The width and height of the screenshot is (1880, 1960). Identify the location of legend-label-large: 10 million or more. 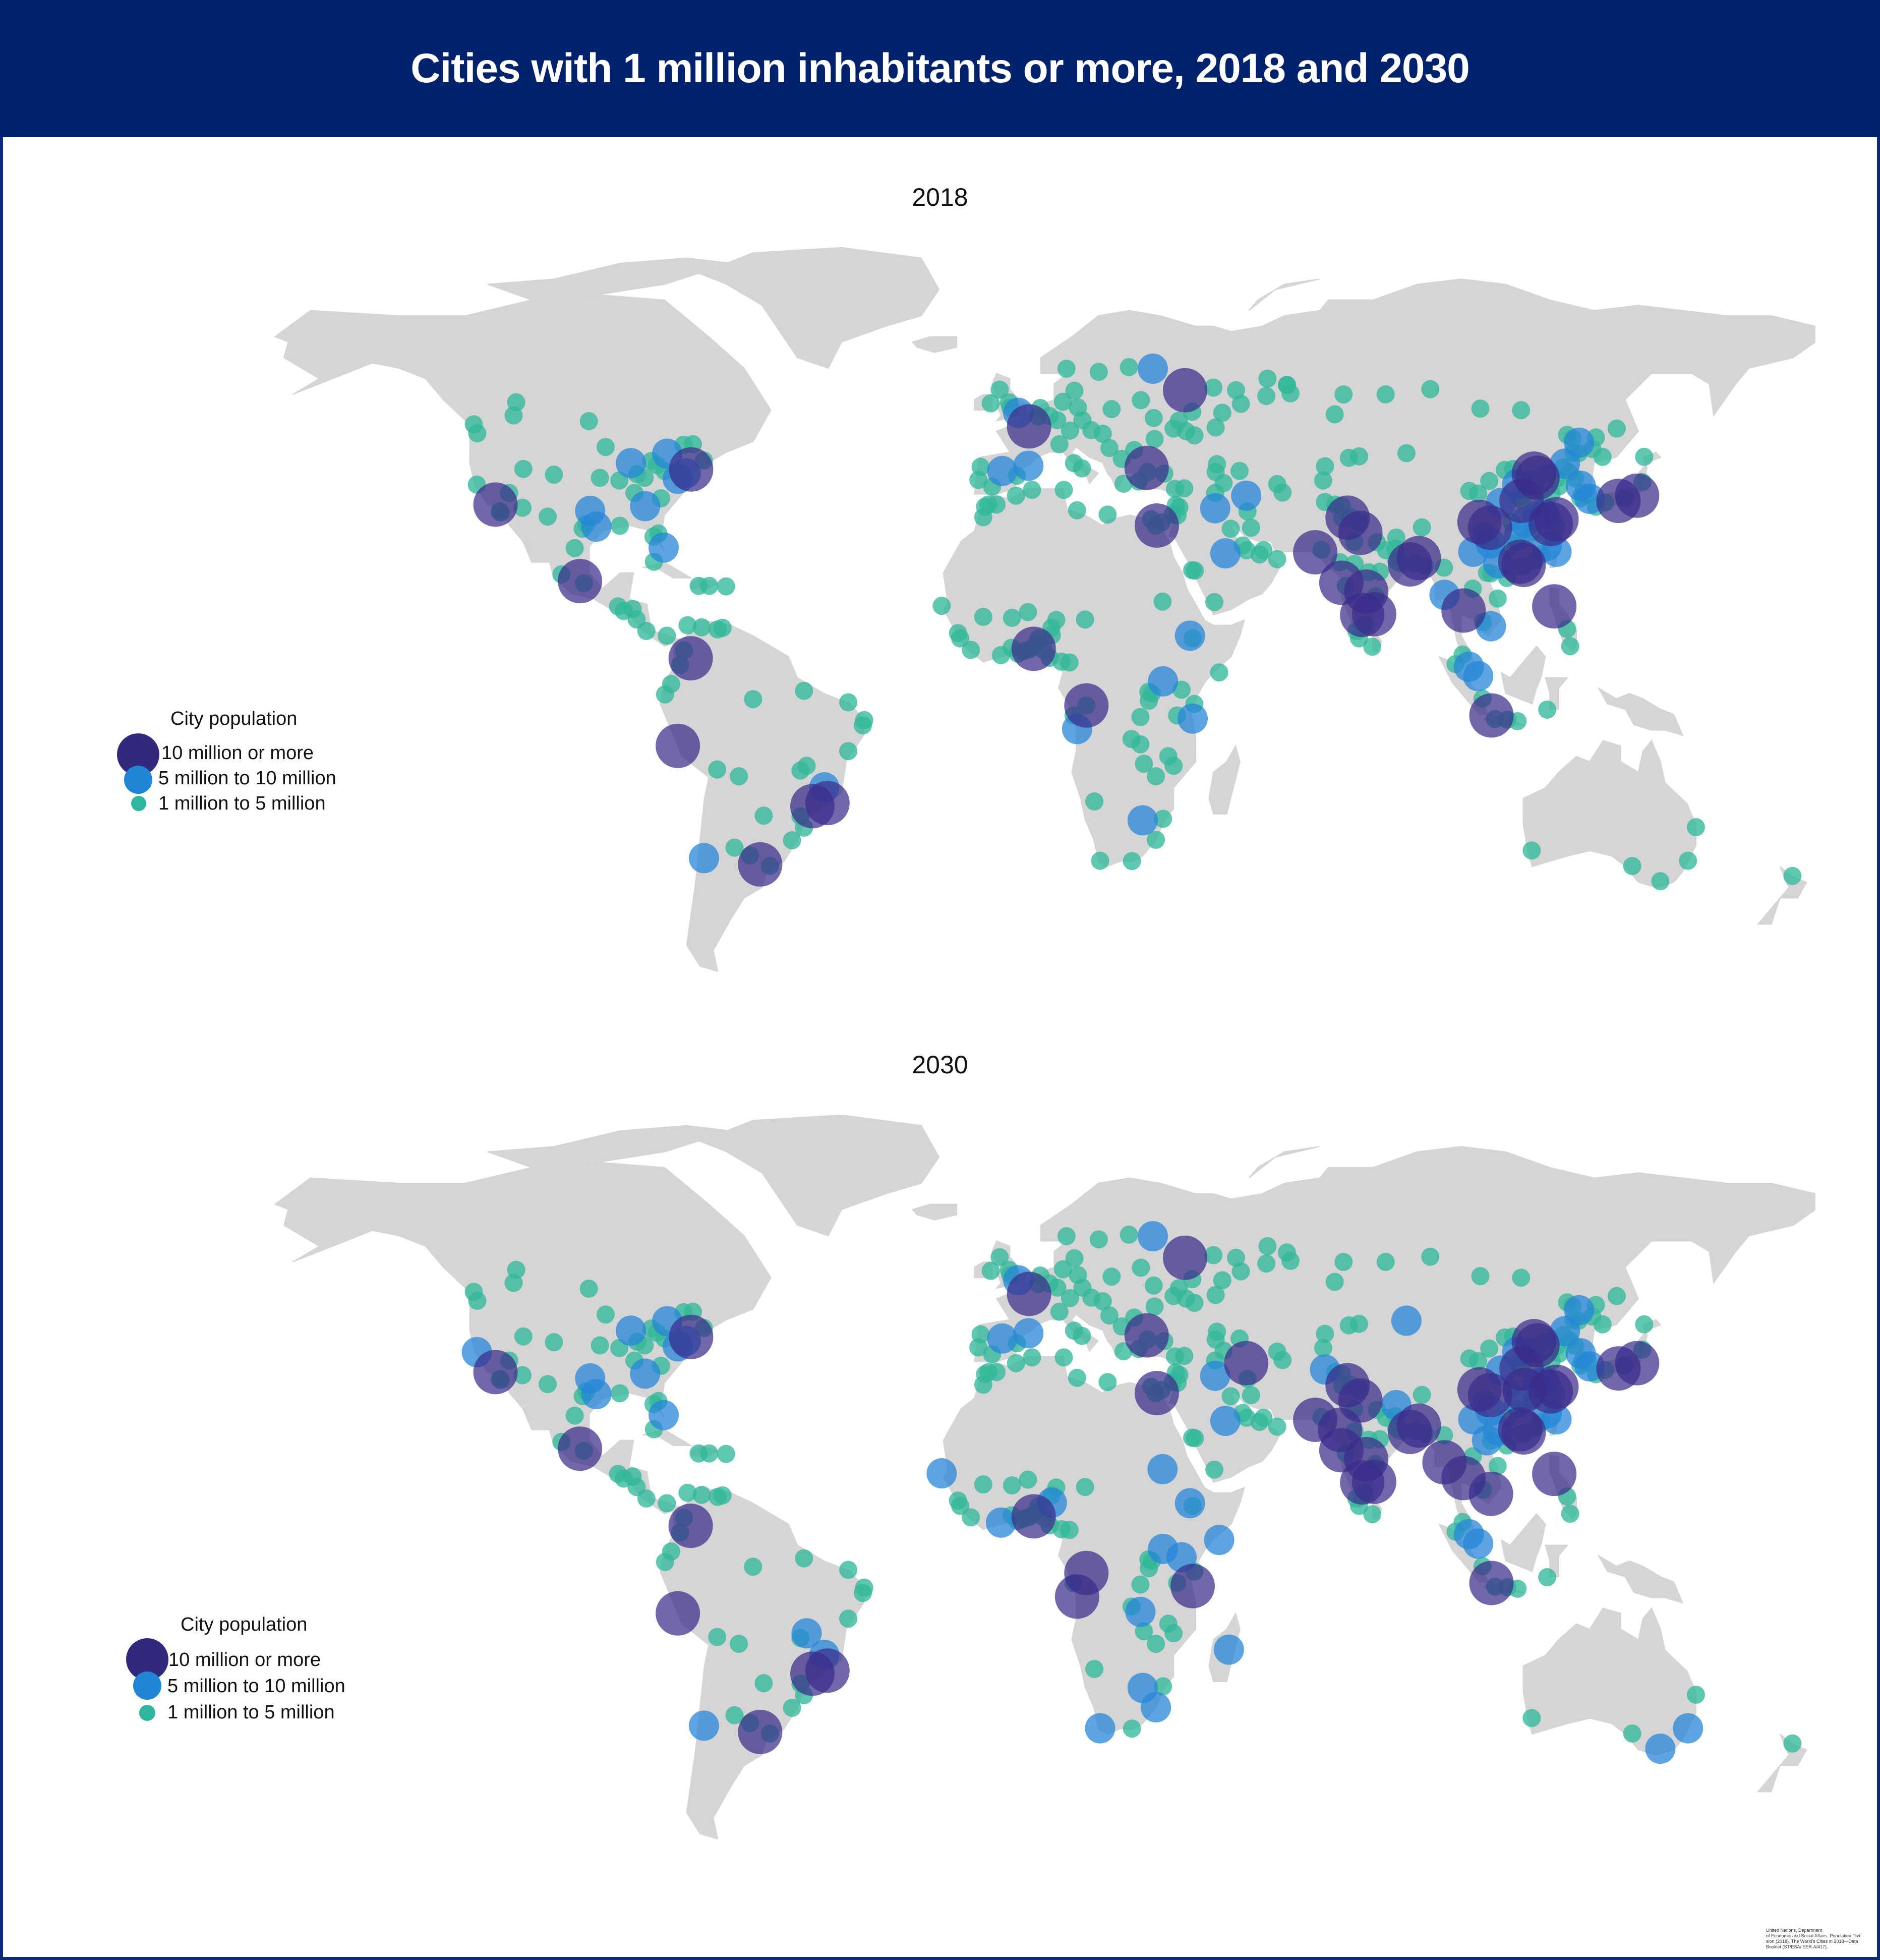
(244, 1659).